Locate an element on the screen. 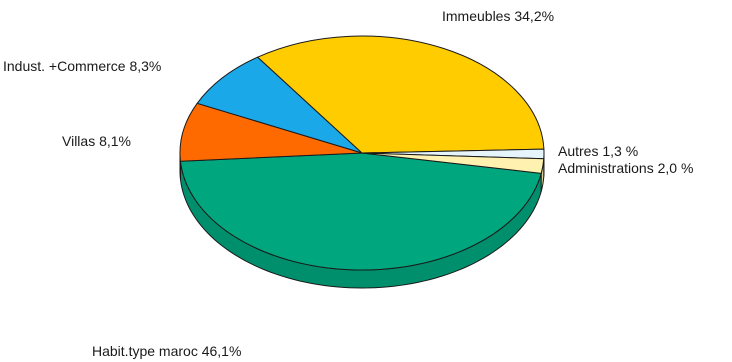  slice-label-indust-commerce: Indust. +Commerce 8,3% is located at coordinates (82, 66).